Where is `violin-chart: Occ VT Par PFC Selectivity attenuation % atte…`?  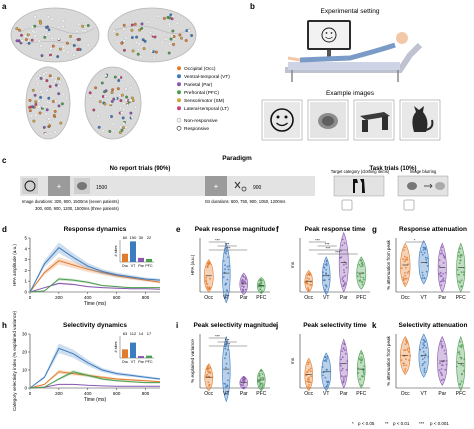 violin-chart: Occ VT Par PFC Selectivity attenuation % atte… is located at coordinates (421, 359).